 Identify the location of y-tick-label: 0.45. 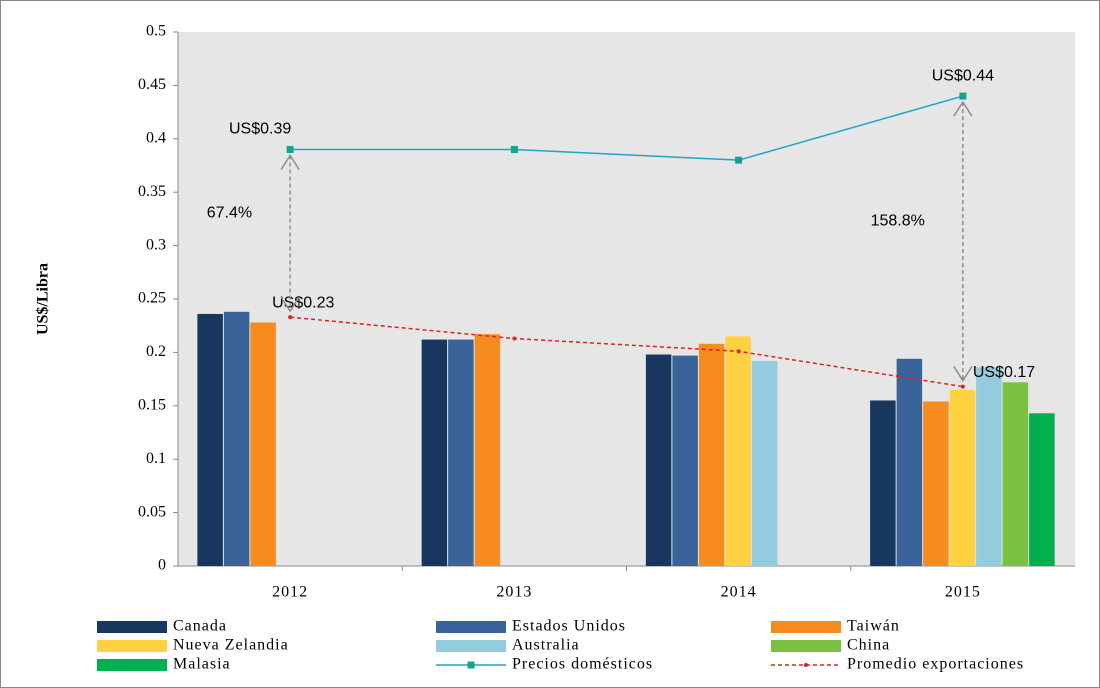
(152, 84).